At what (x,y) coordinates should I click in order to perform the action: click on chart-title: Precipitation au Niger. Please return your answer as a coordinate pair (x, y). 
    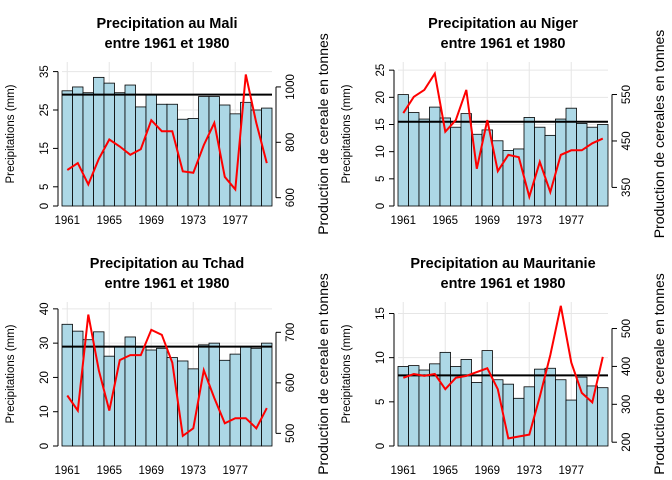
    Looking at the image, I should click on (503, 24).